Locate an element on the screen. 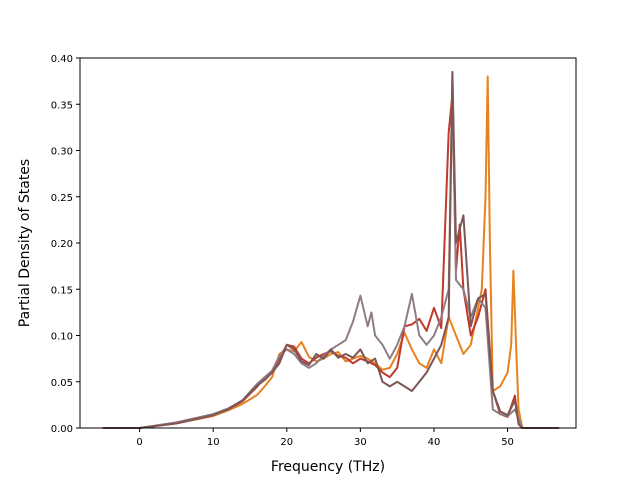 The width and height of the screenshot is (640, 480). y-tick-label: 0.15 is located at coordinates (62, 290).